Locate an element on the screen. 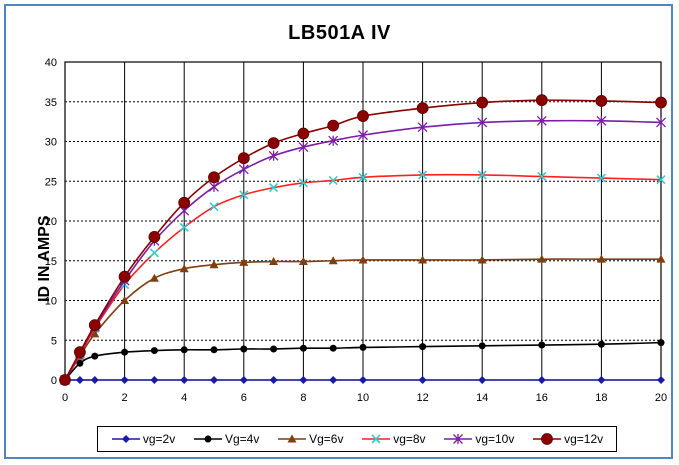 Image resolution: width=679 pixels, height=465 pixels. legend-label: vg=2v is located at coordinates (159, 439).